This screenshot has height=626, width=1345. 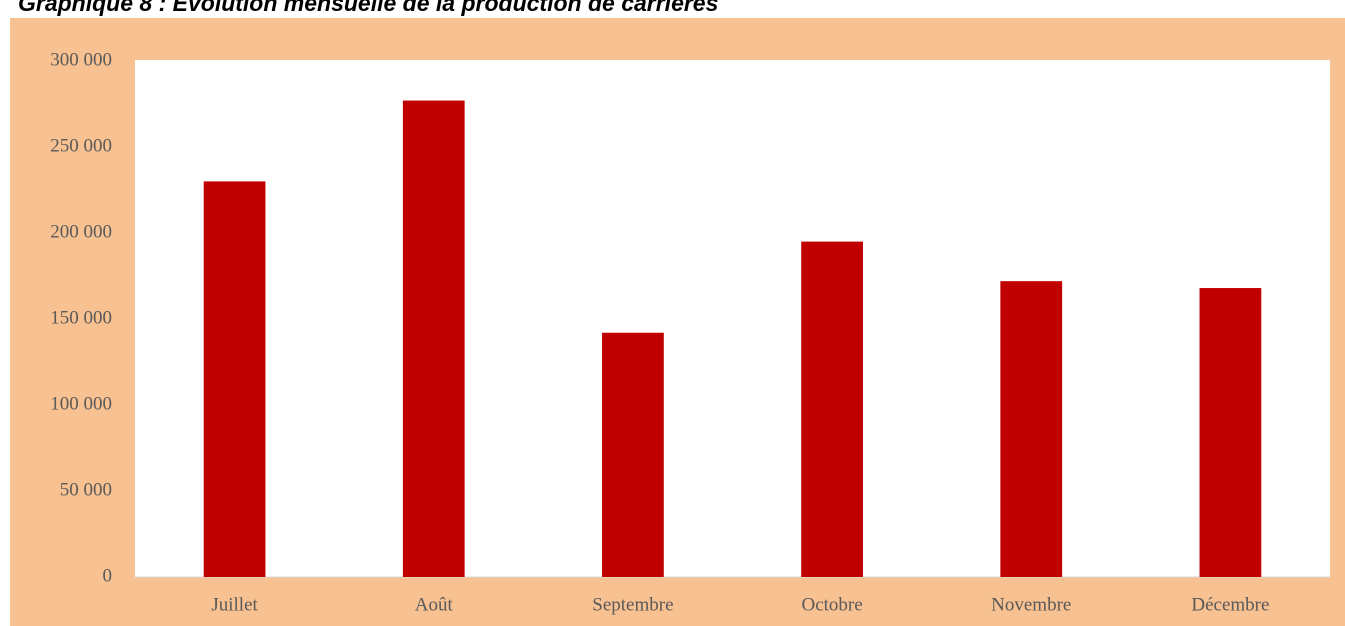 What do you see at coordinates (1031, 604) in the screenshot?
I see `x-tick-label: Novembre` at bounding box center [1031, 604].